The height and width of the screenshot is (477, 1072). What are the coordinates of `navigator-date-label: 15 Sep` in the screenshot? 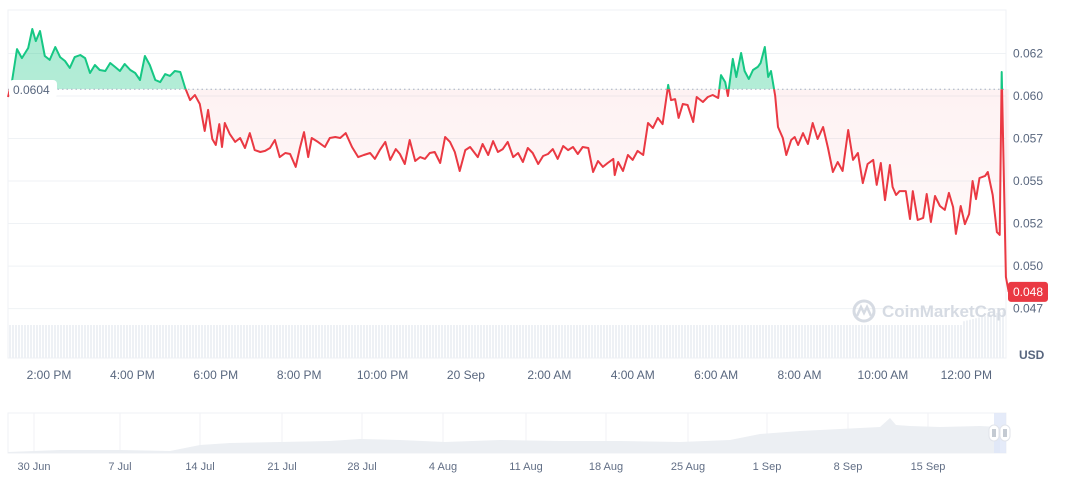 It's located at (928, 467).